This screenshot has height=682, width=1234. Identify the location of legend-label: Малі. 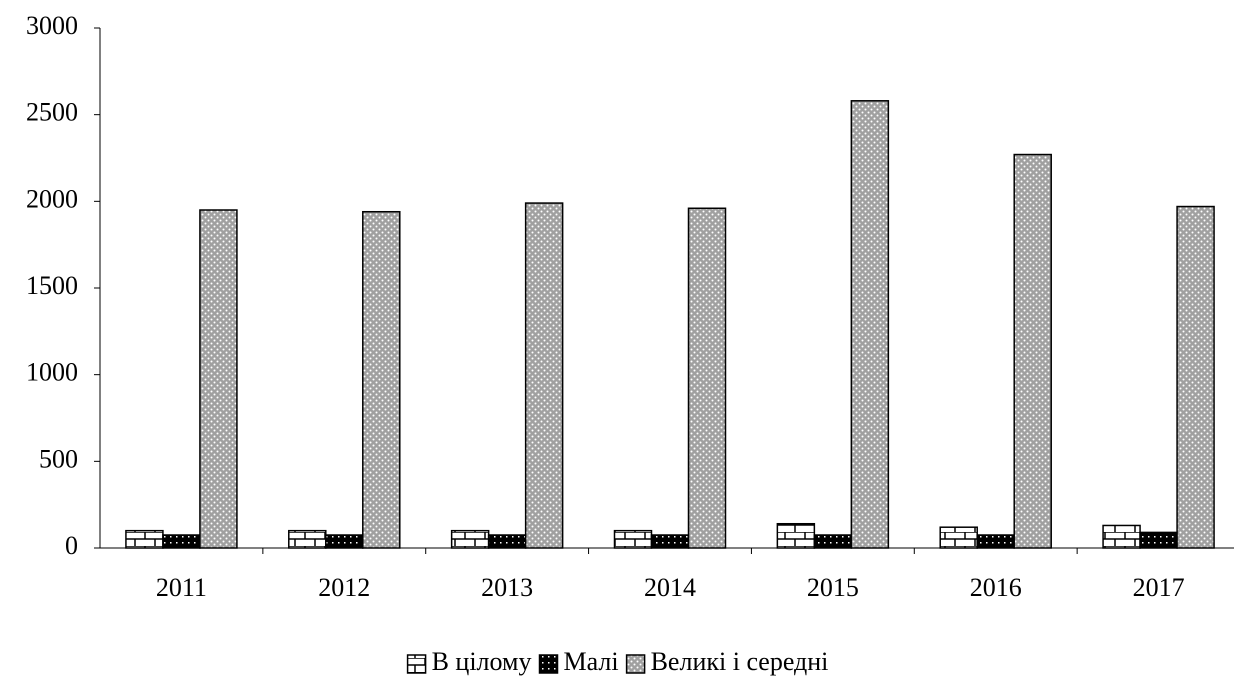
(591, 661).